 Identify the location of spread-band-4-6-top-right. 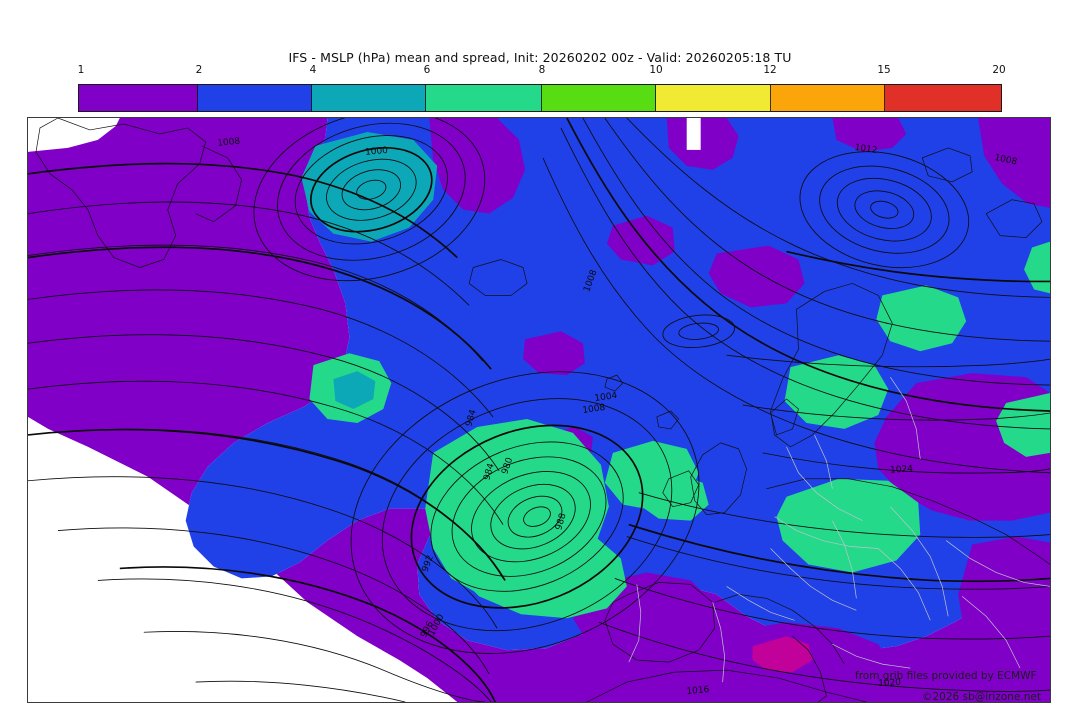
(1037, 267).